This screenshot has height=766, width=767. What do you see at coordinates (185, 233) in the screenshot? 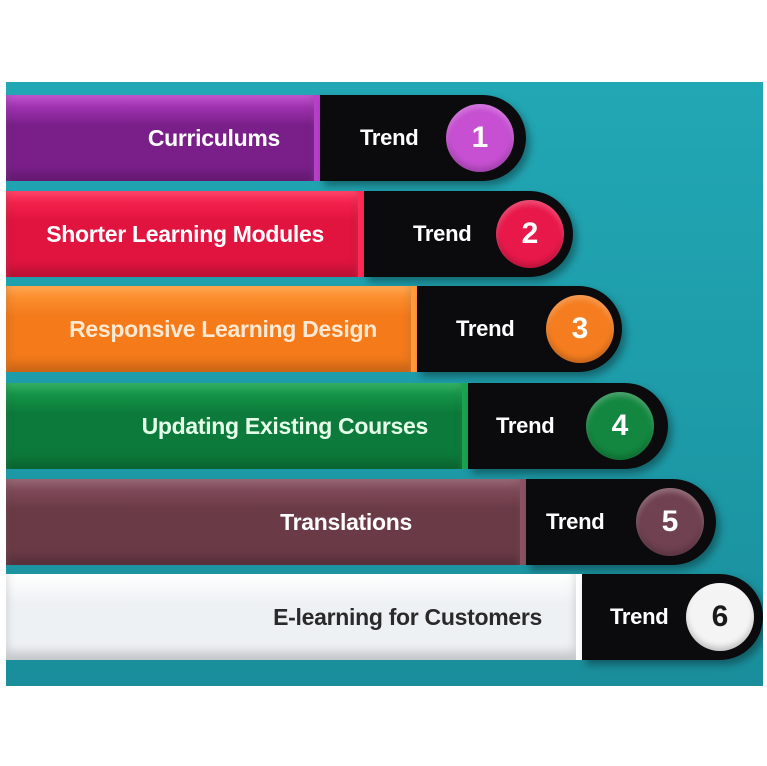
I see `trend-label: Shorter Learning Modules` at bounding box center [185, 233].